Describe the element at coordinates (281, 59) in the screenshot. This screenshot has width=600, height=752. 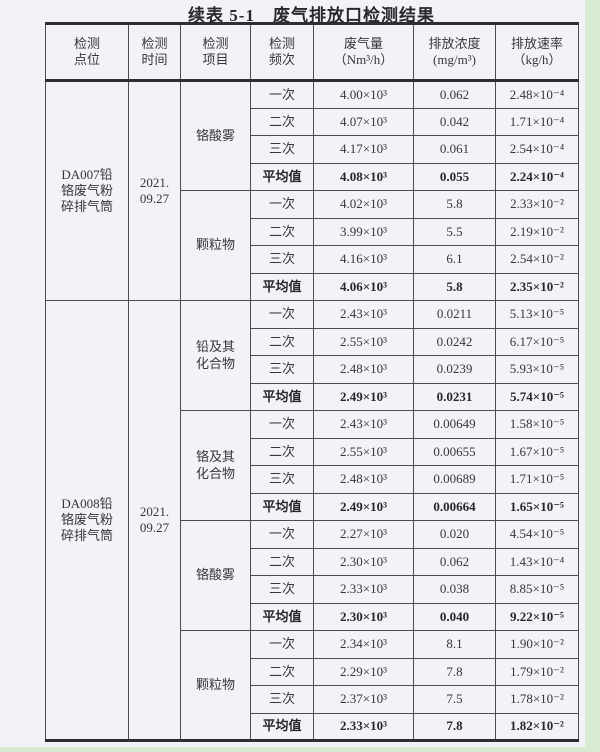
I see `header-line: 频次` at that location.